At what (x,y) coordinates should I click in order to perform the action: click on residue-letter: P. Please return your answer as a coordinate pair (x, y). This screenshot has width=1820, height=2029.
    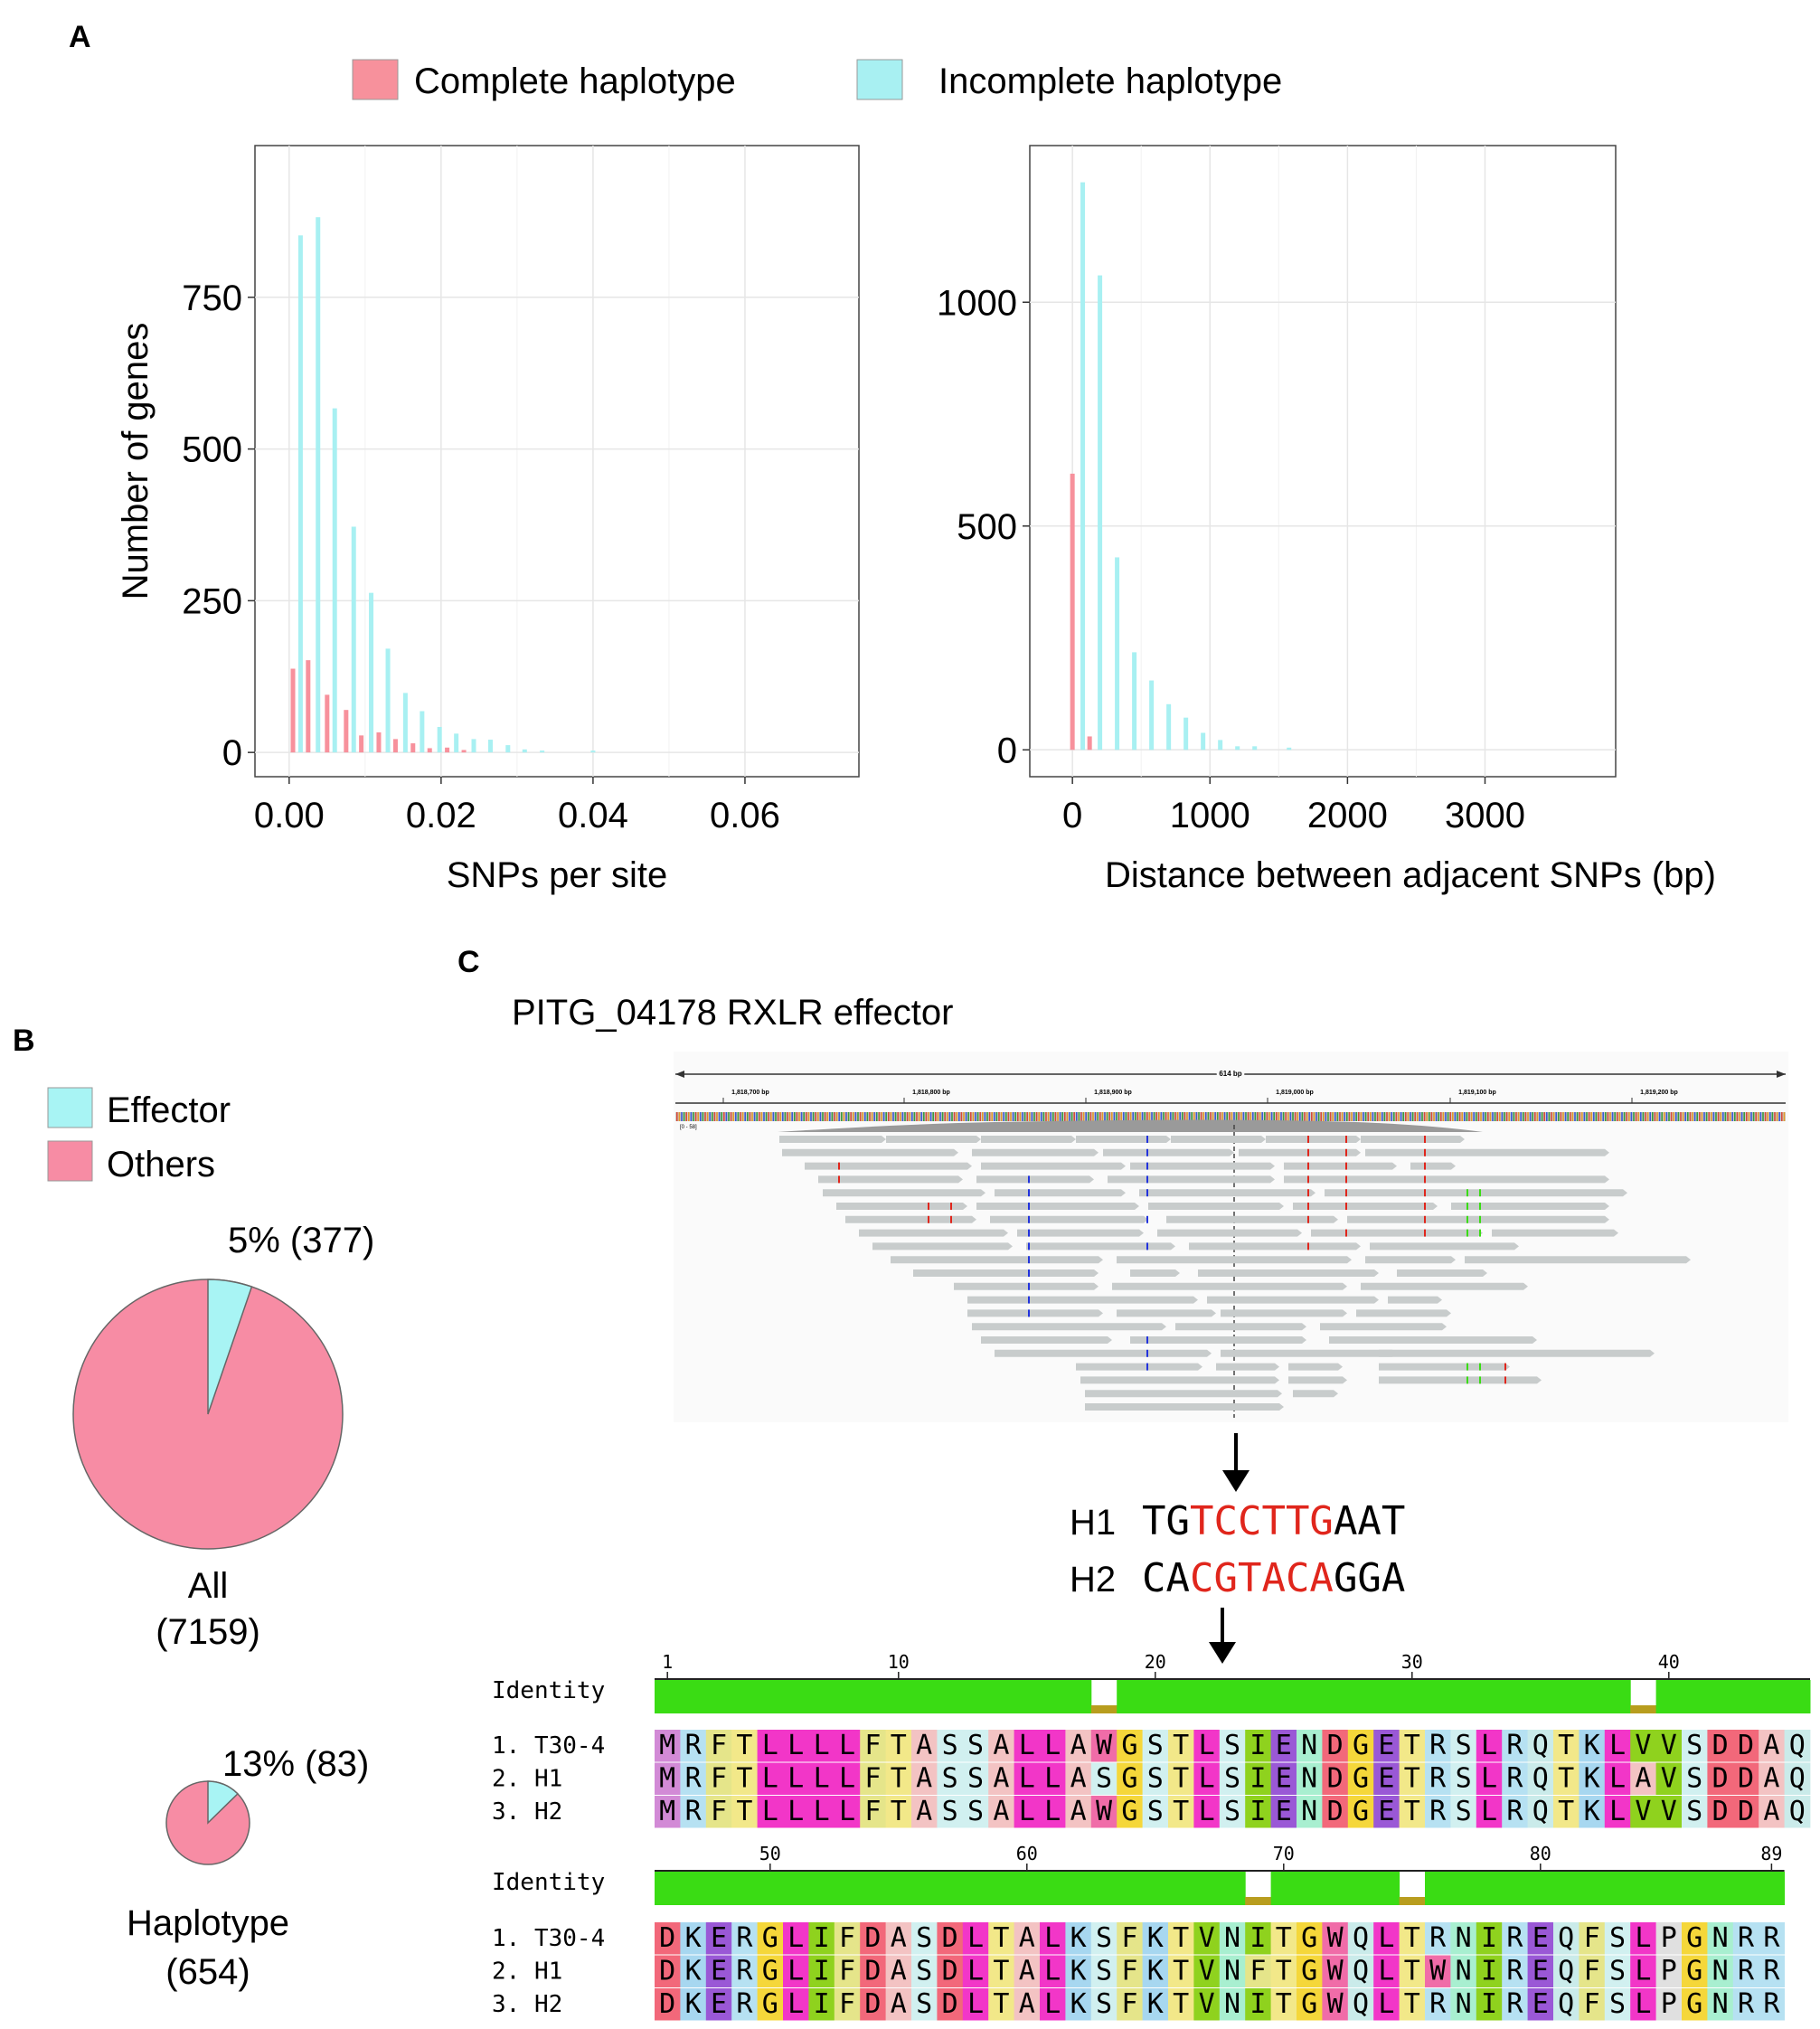
    Looking at the image, I should click on (1669, 1938).